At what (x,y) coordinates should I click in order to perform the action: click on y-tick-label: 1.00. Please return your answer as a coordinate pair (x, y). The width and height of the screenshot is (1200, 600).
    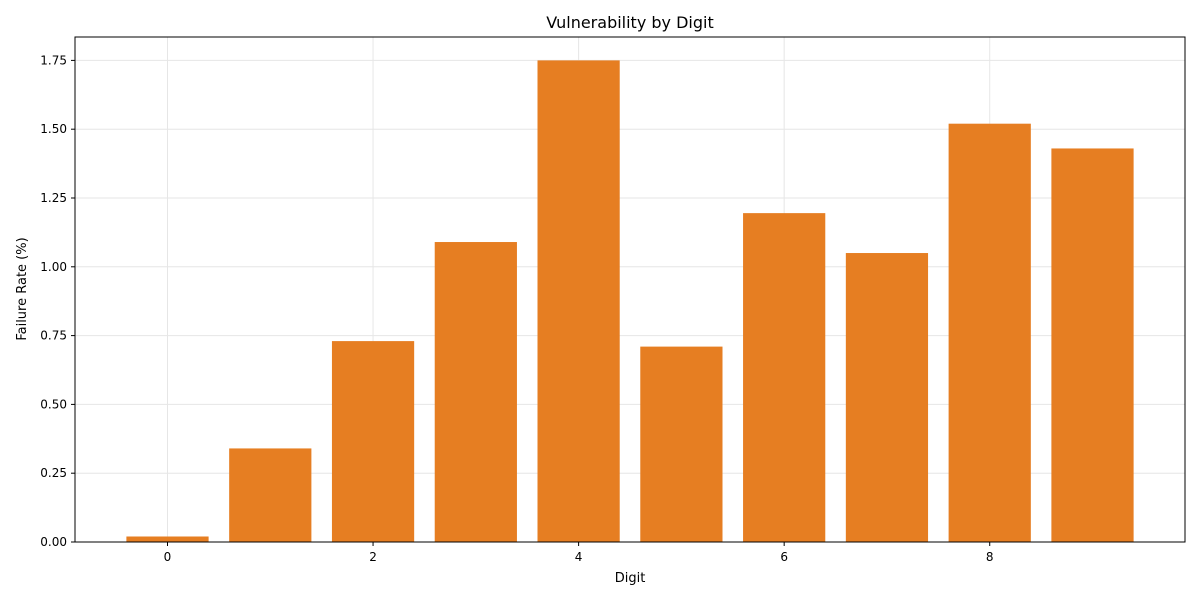
    Looking at the image, I should click on (53, 267).